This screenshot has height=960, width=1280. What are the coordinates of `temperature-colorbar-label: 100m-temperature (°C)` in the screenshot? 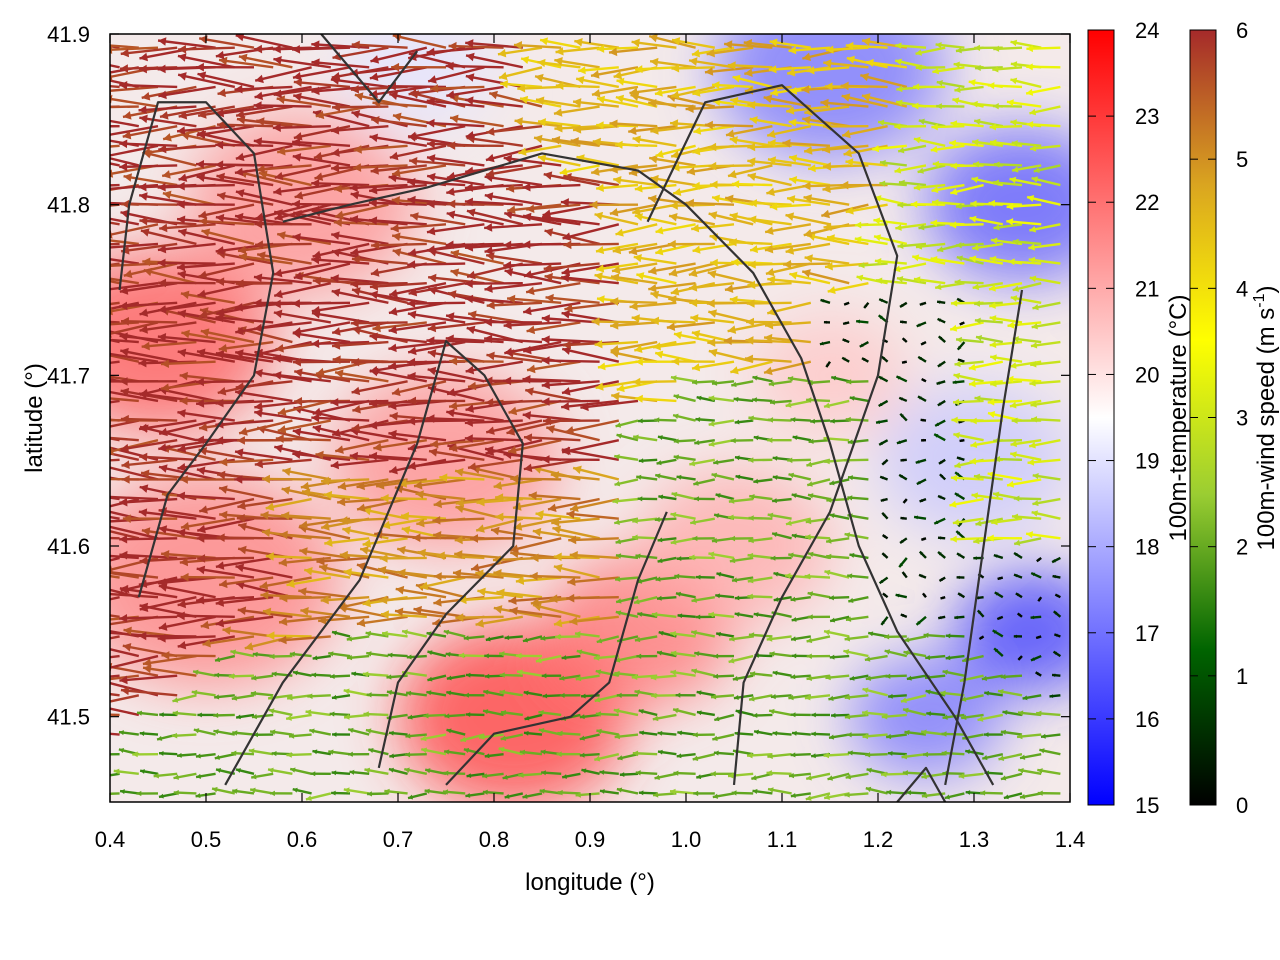 It's located at (1178, 417).